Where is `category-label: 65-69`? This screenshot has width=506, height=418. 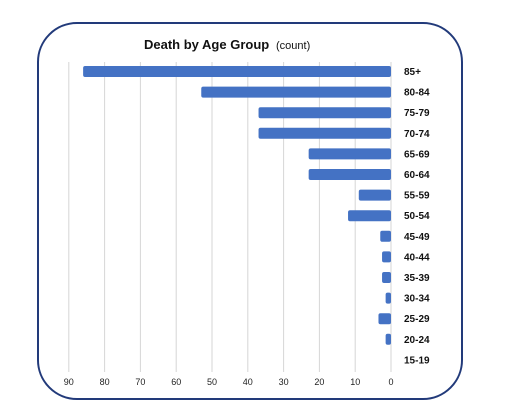 category-label: 65-69 is located at coordinates (417, 154).